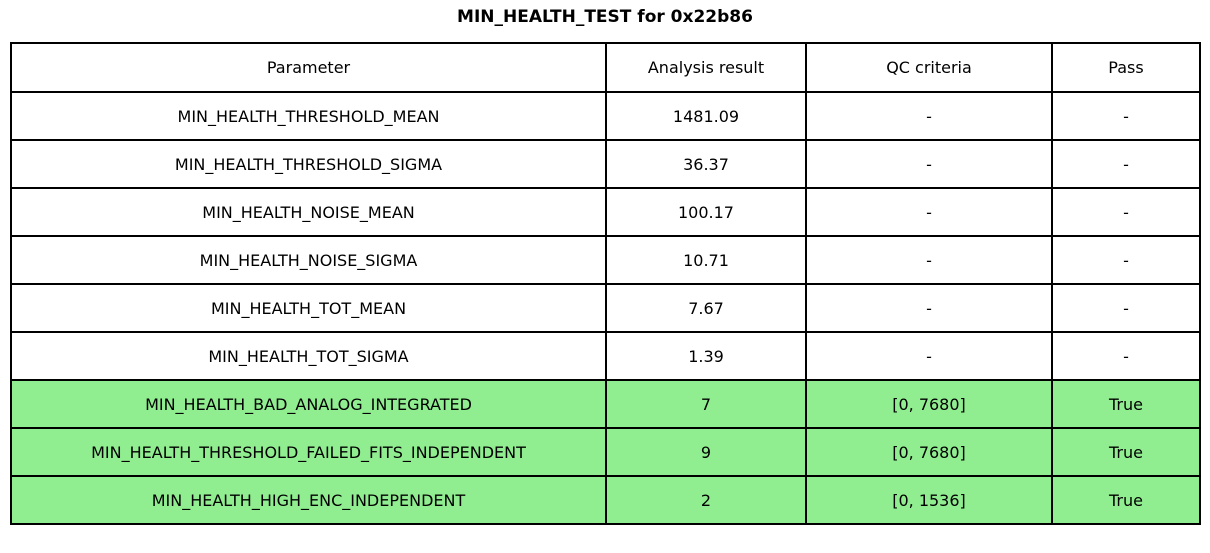 The height and width of the screenshot is (553, 1210). I want to click on cell-parameter: MIN_HEALTH_TOT_SIGMA, so click(308, 356).